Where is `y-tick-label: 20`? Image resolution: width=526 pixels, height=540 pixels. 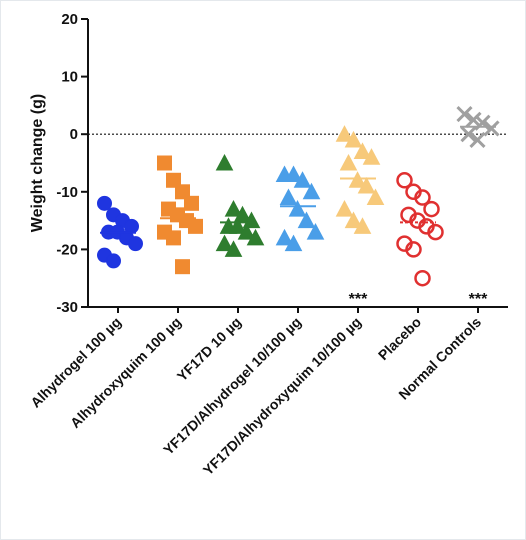 y-tick-label: 20 is located at coordinates (69, 19).